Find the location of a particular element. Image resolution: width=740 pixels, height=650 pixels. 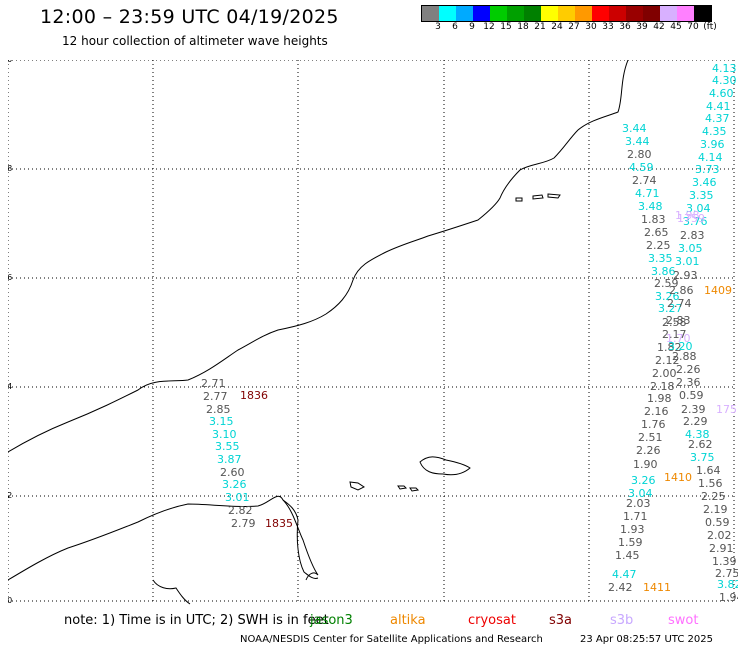

scale-label: 6 is located at coordinates (455, 27).